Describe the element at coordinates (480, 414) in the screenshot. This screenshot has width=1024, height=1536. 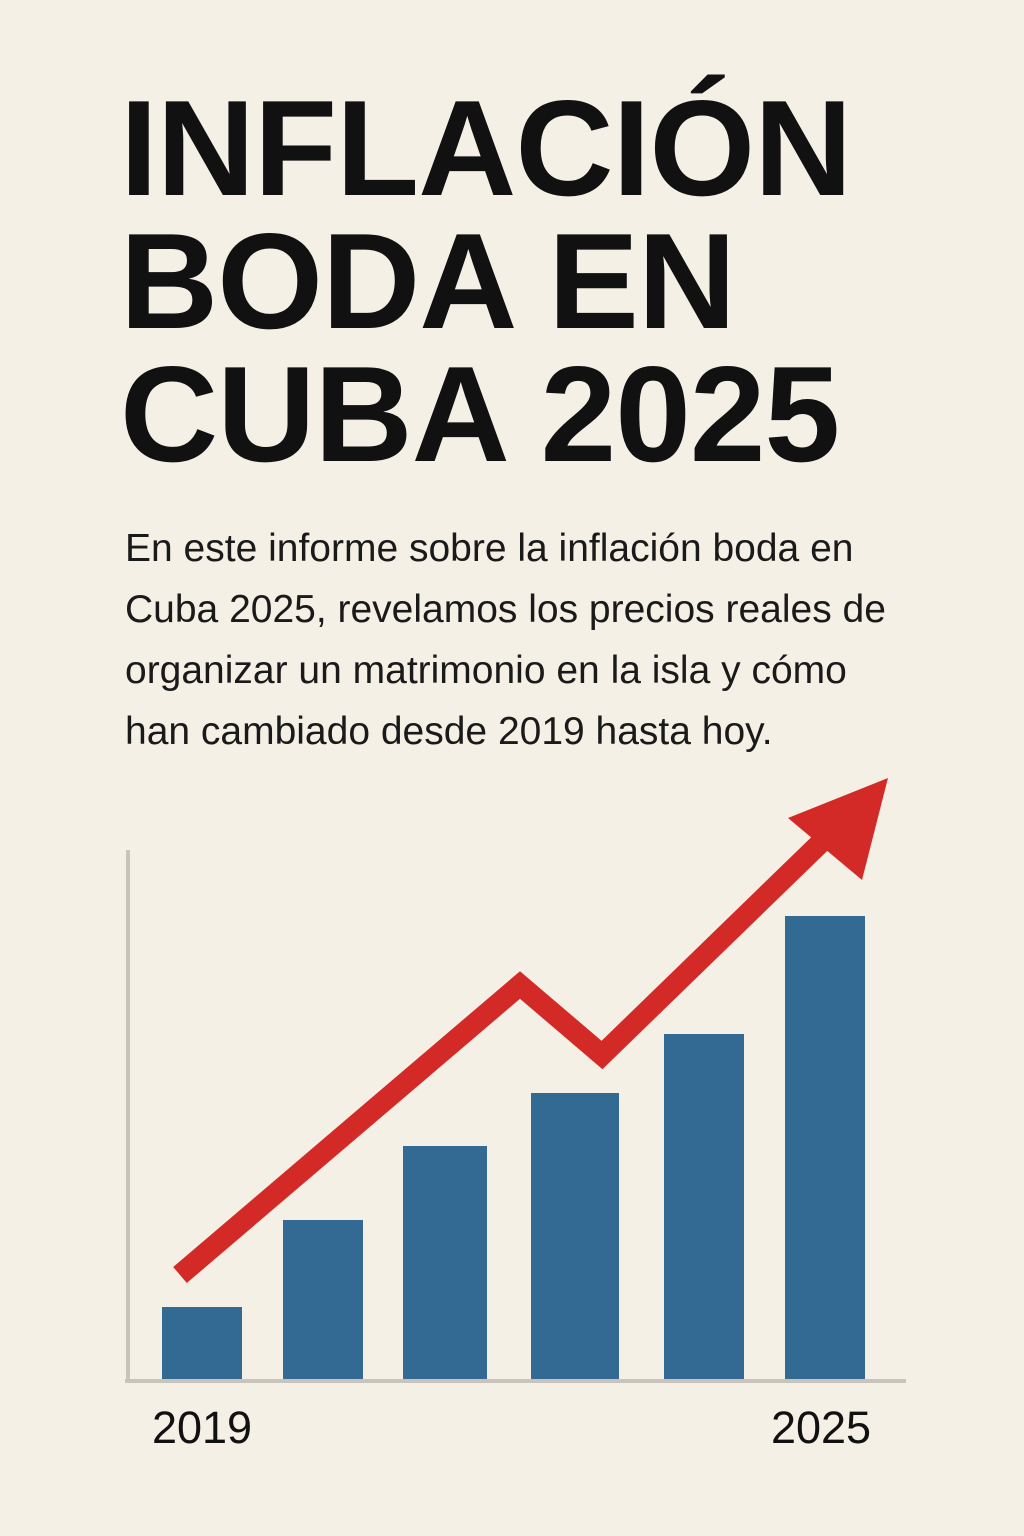
I see `title-line-3: CUBA 2025` at that location.